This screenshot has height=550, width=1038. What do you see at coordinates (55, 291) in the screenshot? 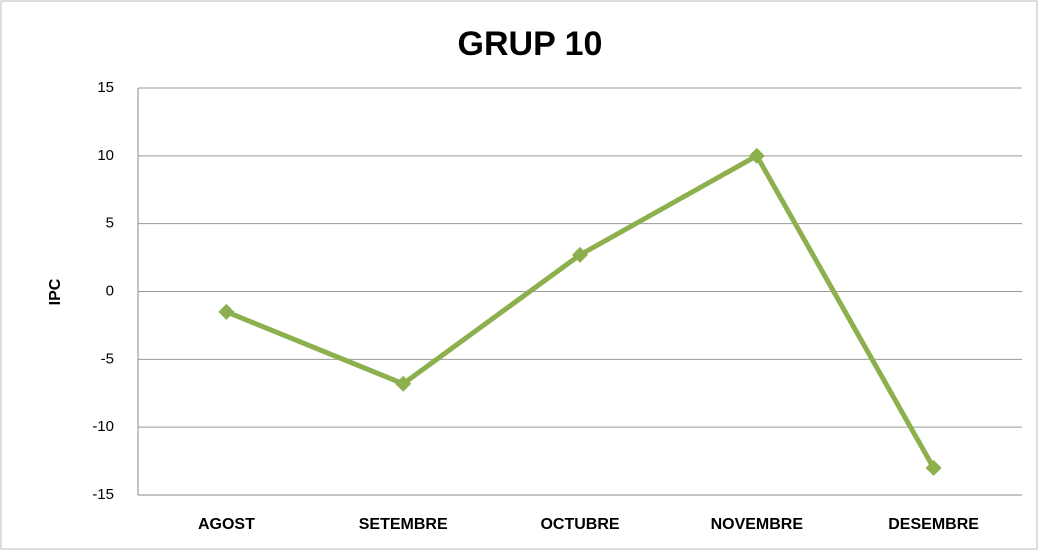
I see `y-axis-label: IPC` at bounding box center [55, 291].